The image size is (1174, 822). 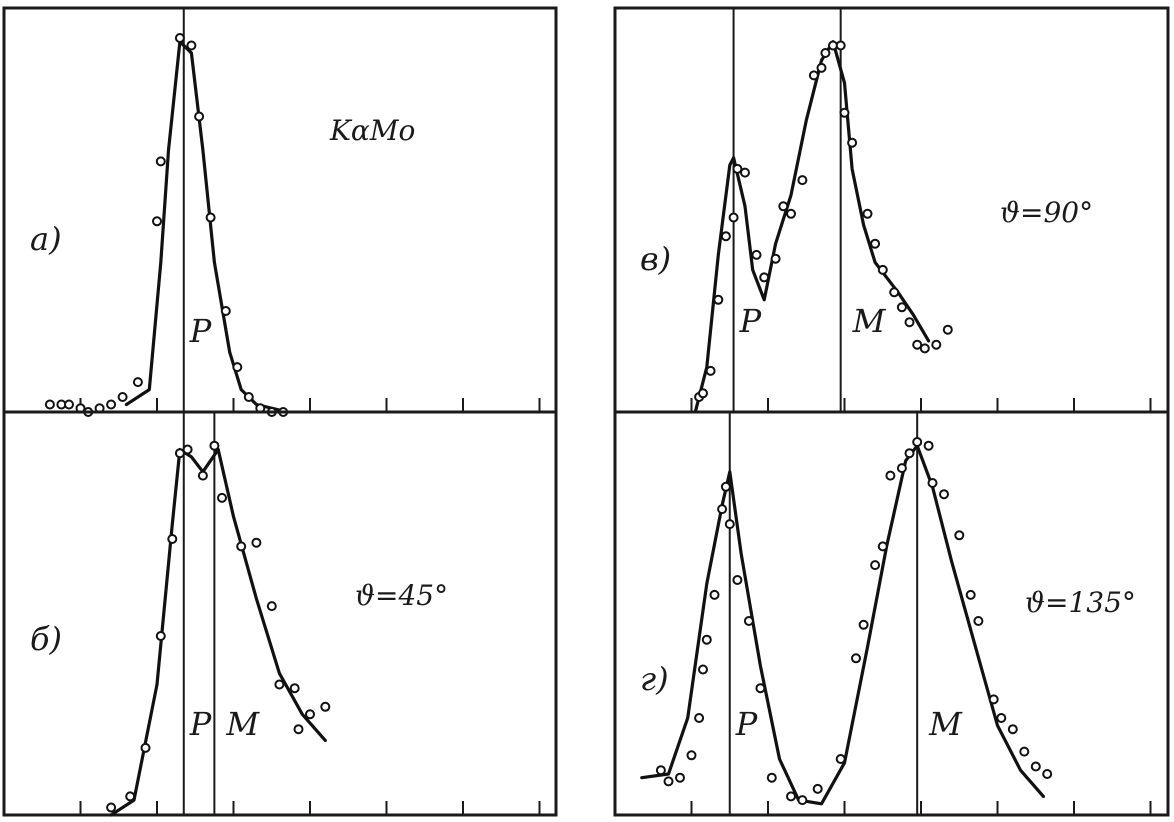 What do you see at coordinates (654, 679) in the screenshot?
I see `panel-label: г)` at bounding box center [654, 679].